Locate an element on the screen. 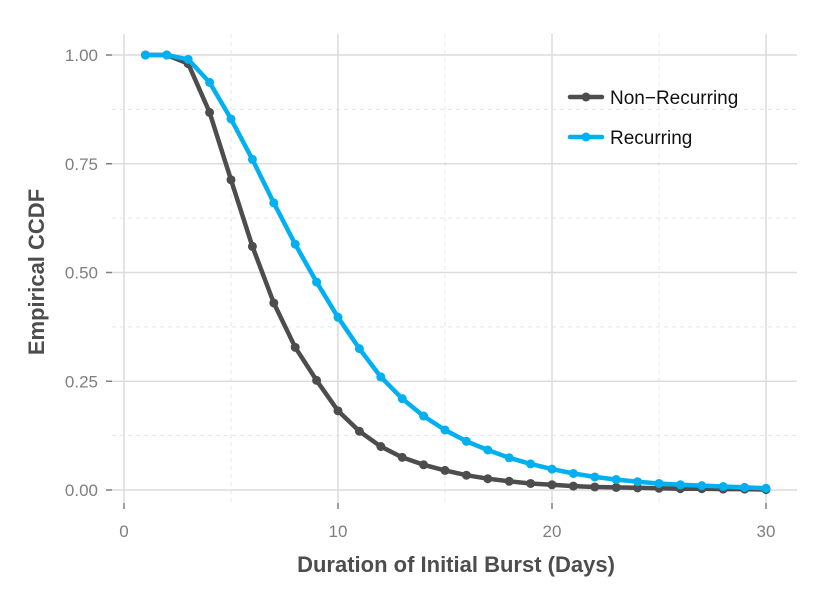 The image size is (830, 598). y-axis-ticks: 0.00 0.25 0.50 0.75 1.00 is located at coordinates (88, 273).